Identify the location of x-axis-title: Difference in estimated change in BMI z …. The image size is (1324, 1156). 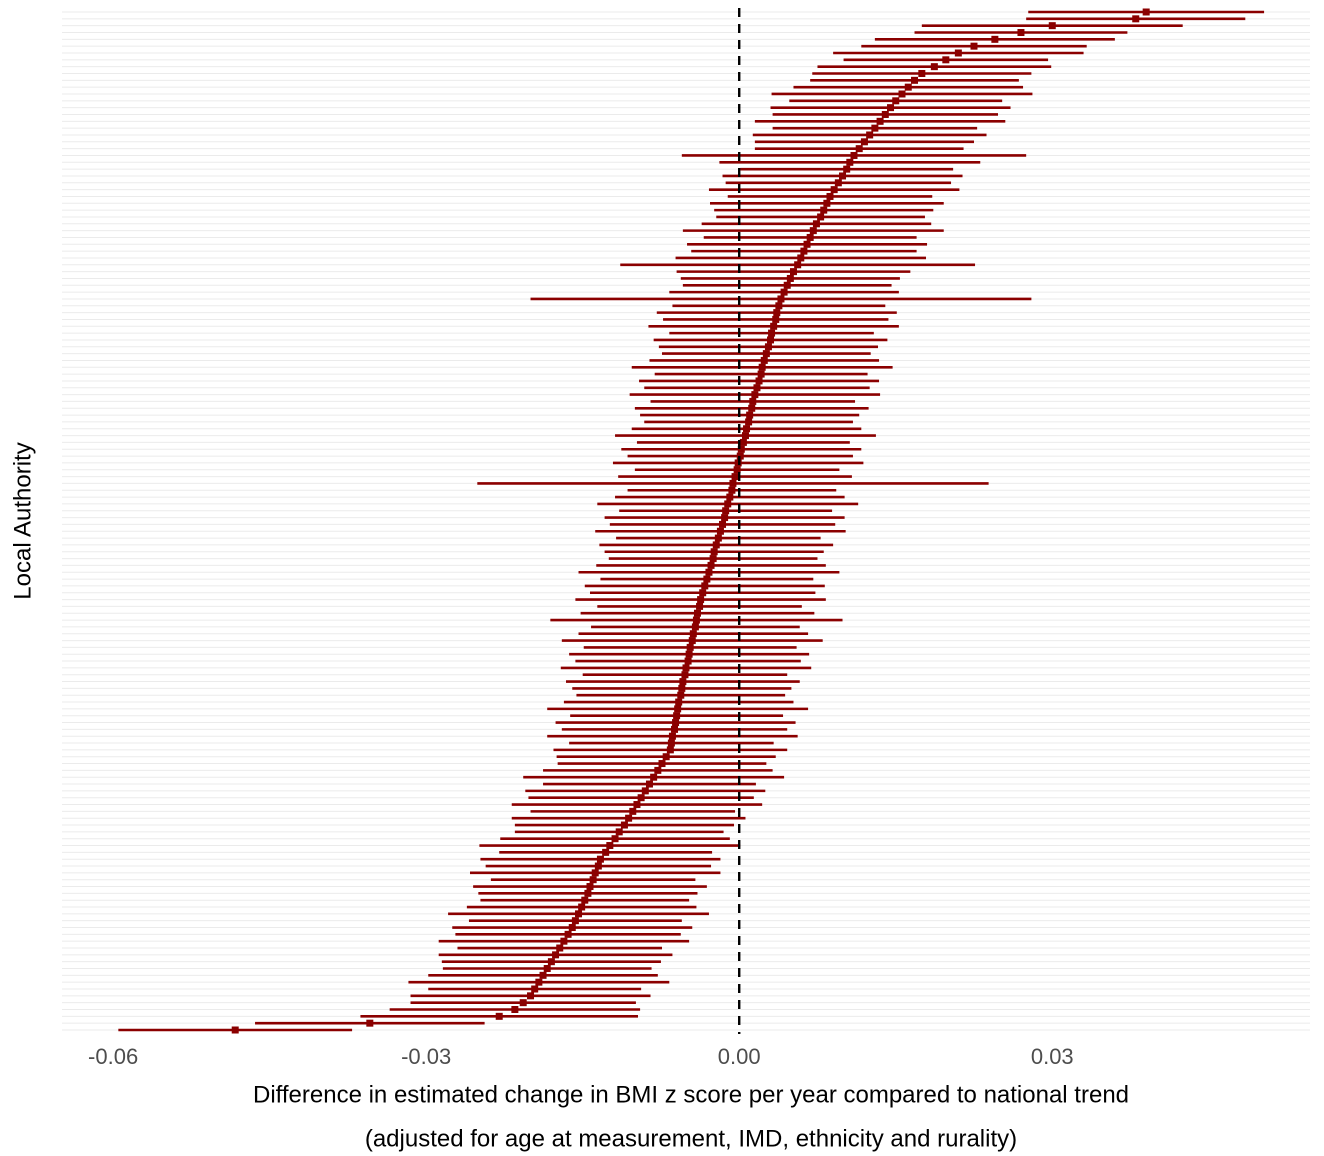
(691, 1094).